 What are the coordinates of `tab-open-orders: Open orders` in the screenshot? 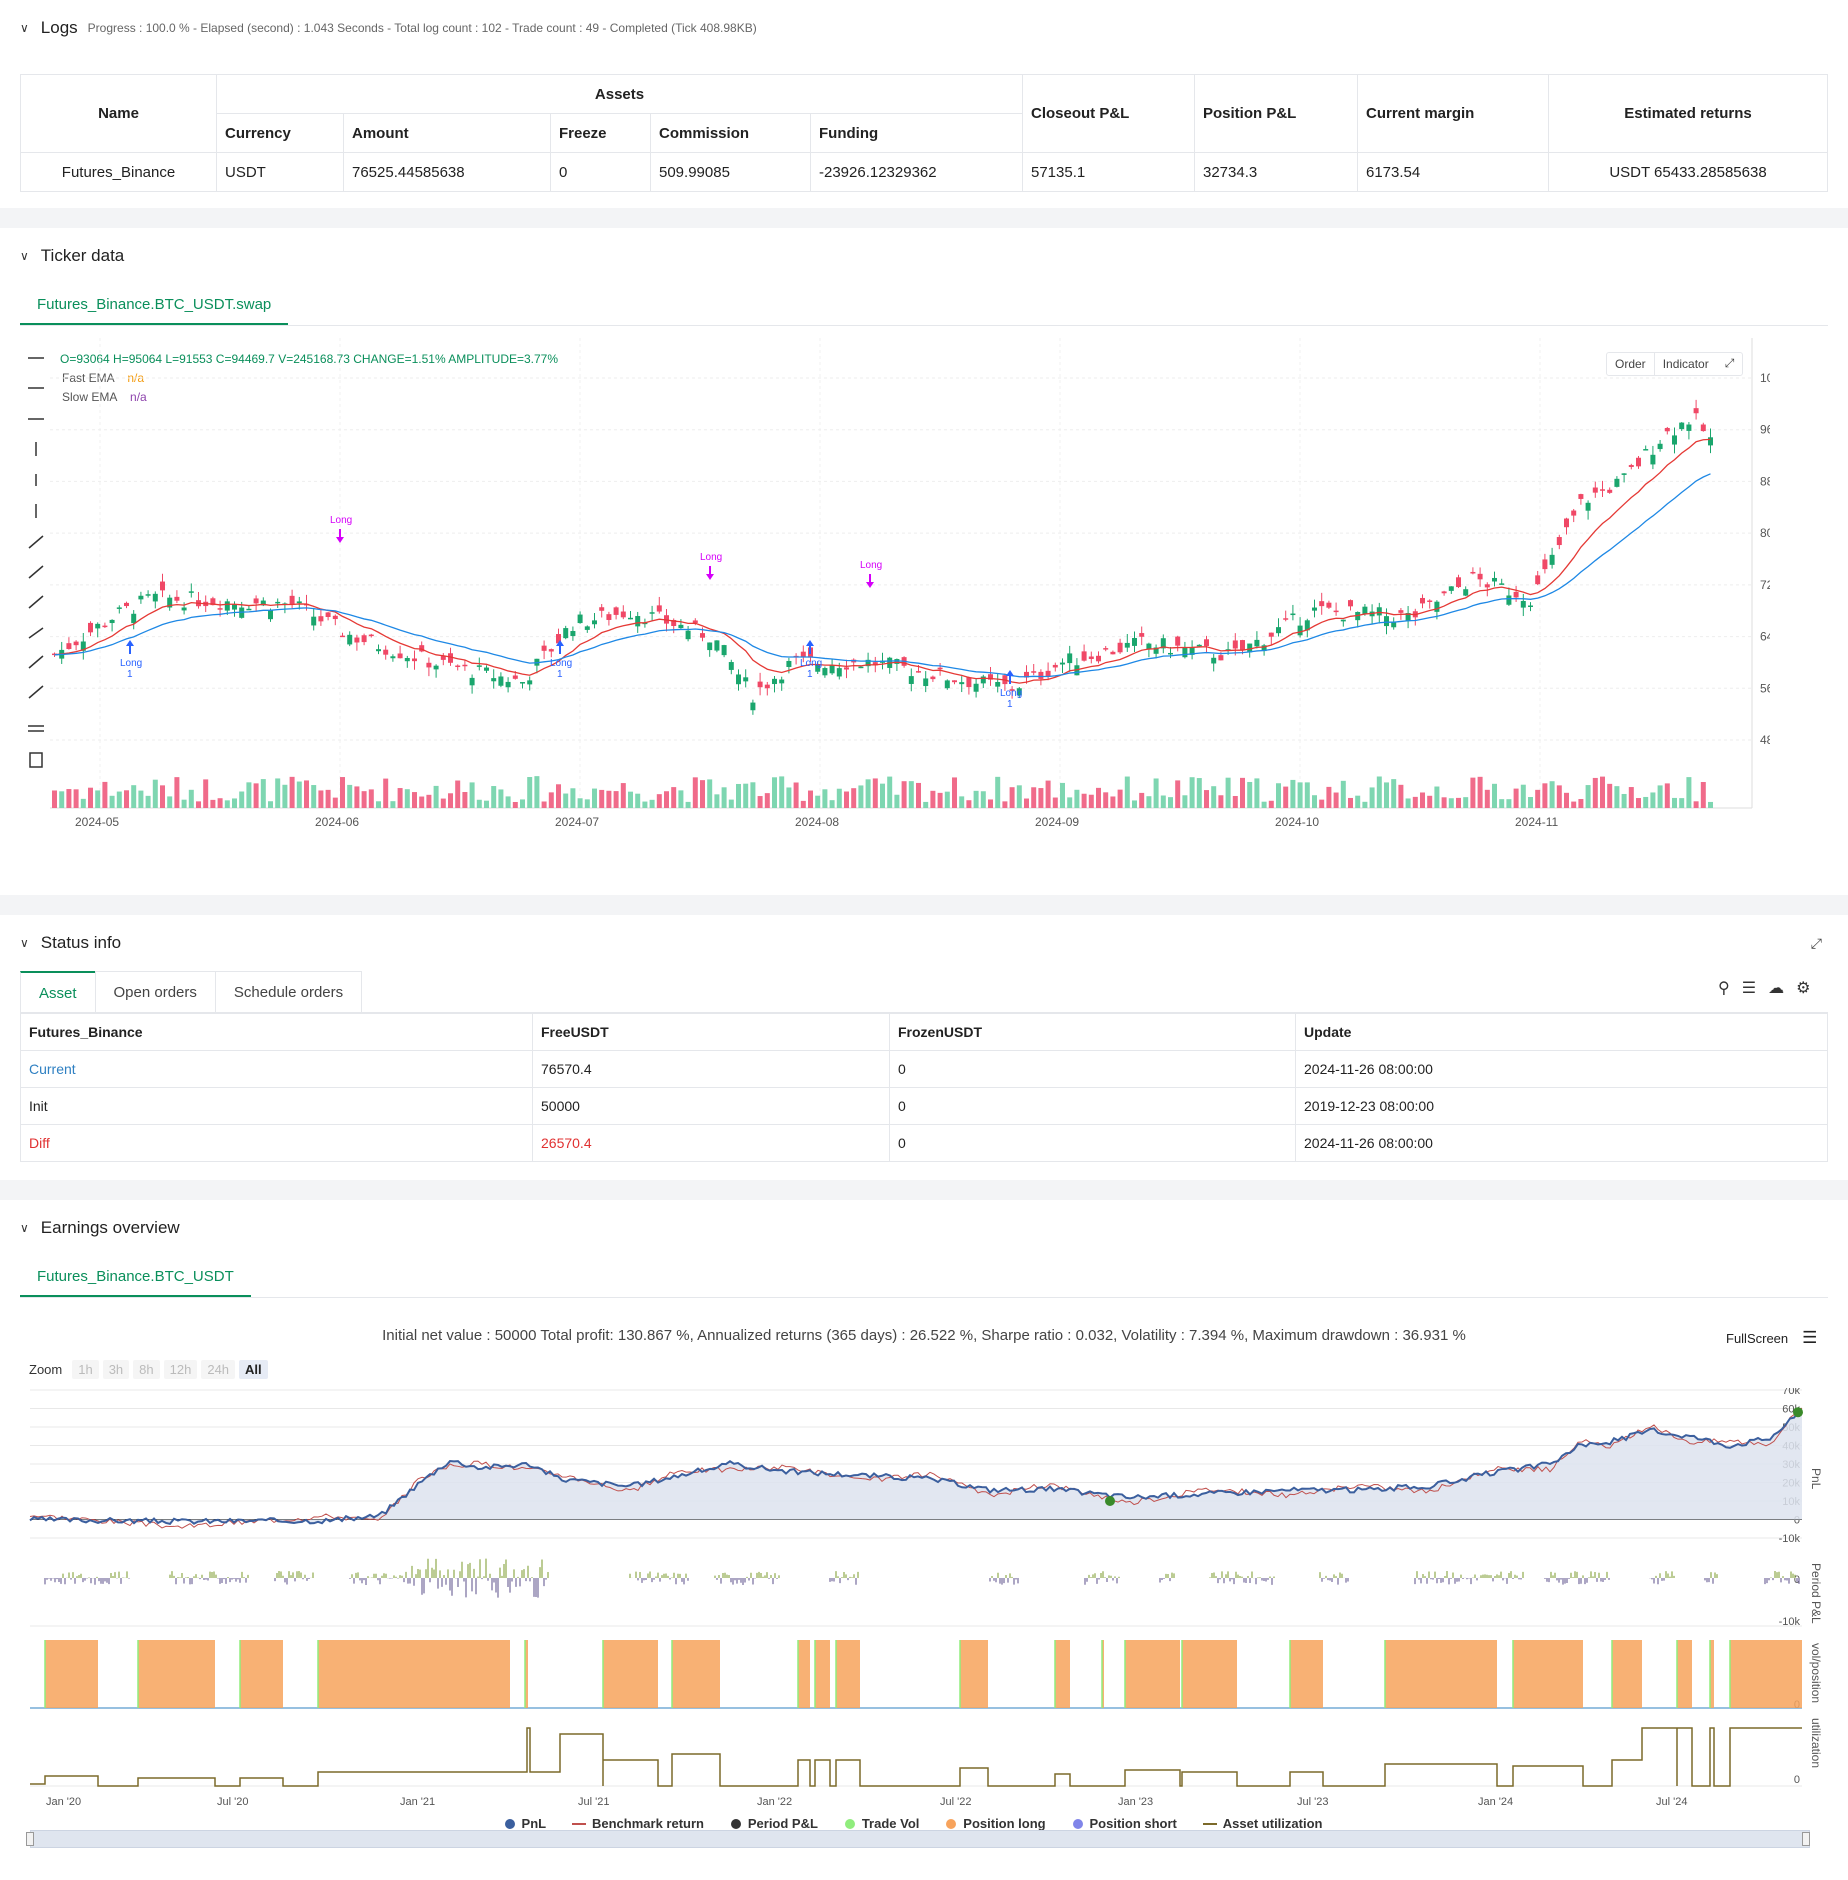 It's located at (155, 991).